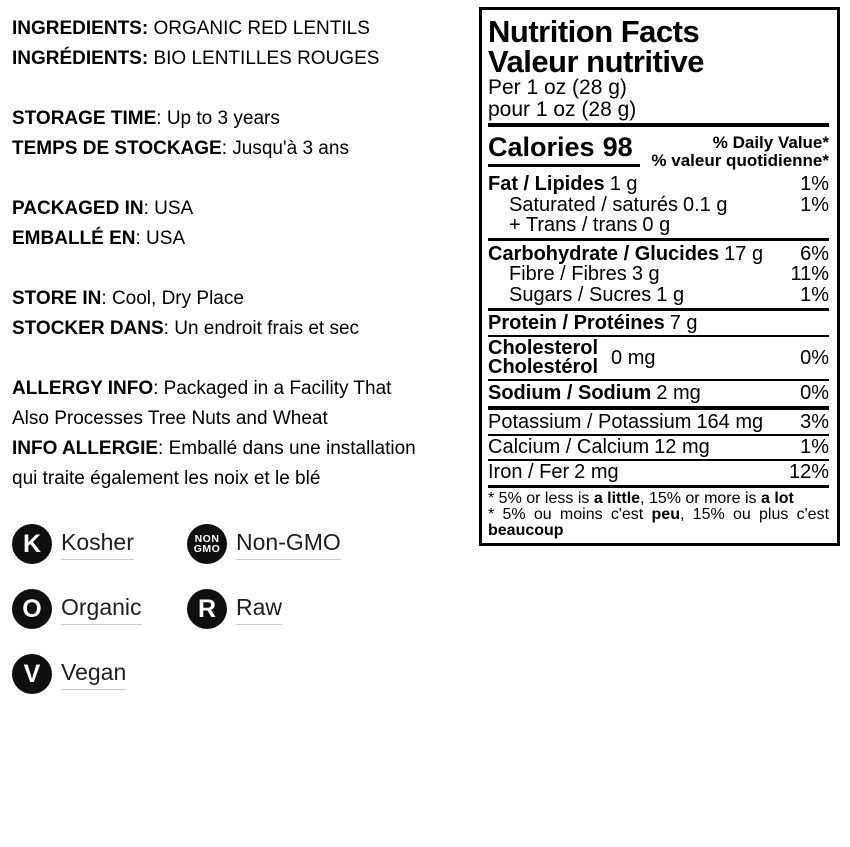 This screenshot has height=847, width=850. I want to click on ingredients-value-en: ORGANIC RED LENTILS, so click(259, 28).